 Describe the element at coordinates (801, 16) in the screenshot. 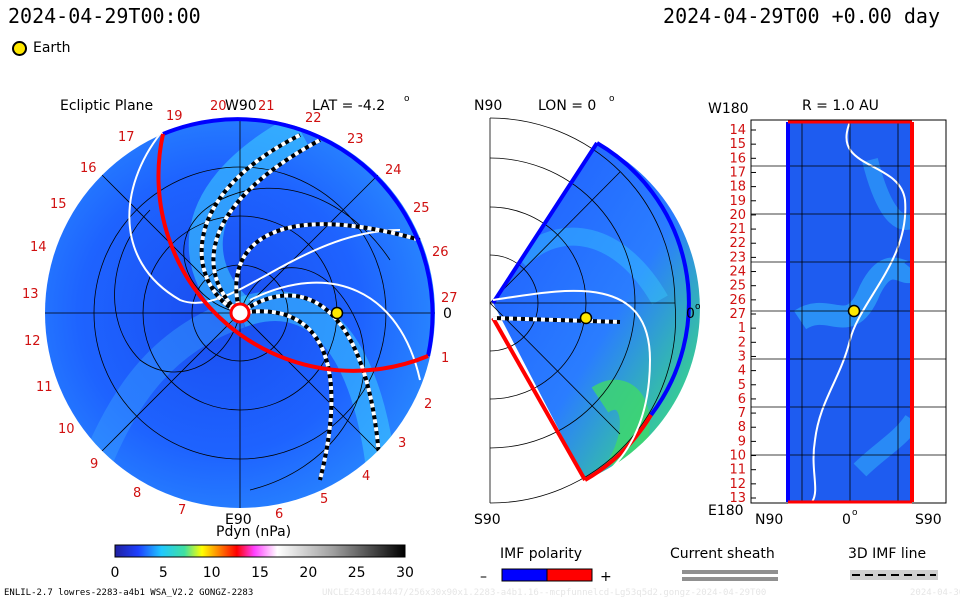

I see `datetime-right: 2024-04-29T00 +0.00 day` at that location.